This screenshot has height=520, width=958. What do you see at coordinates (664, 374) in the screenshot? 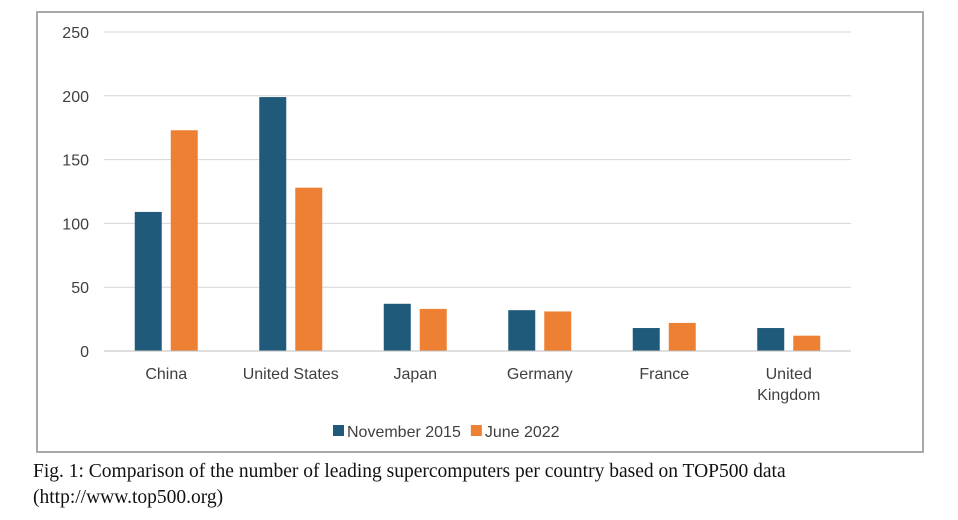
I see `x-tick-label: France` at bounding box center [664, 374].